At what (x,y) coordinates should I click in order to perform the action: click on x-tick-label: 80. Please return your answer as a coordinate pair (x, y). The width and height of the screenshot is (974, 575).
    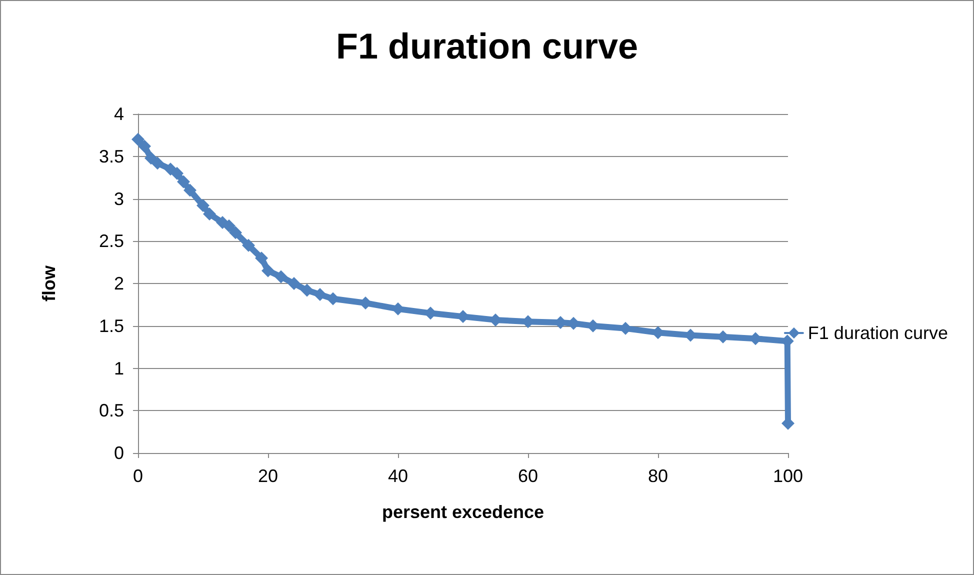
    Looking at the image, I should click on (658, 476).